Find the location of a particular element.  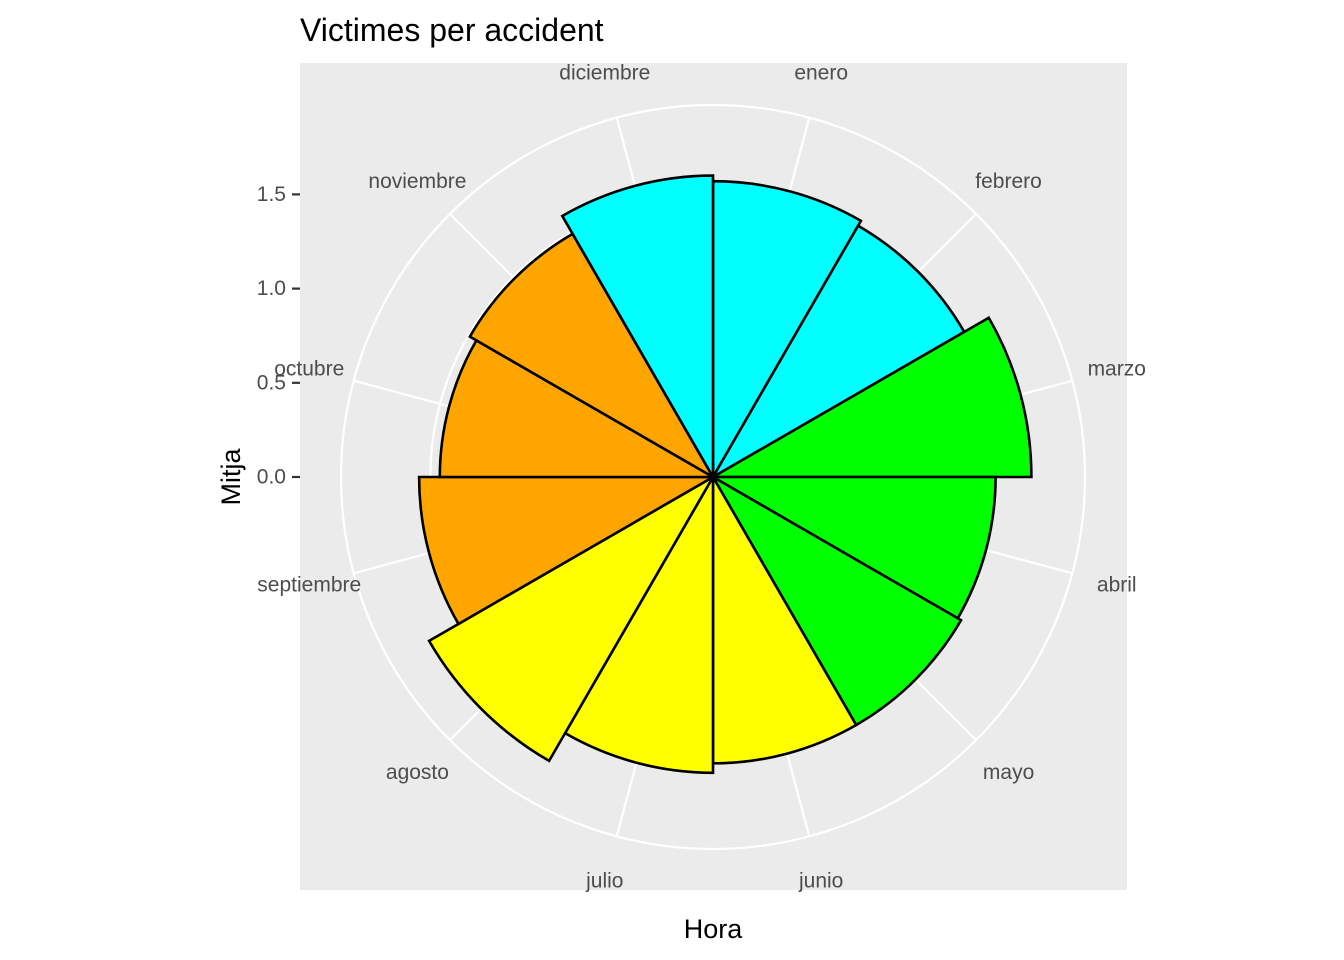

month-label-mayo: mayo is located at coordinates (1008, 772).